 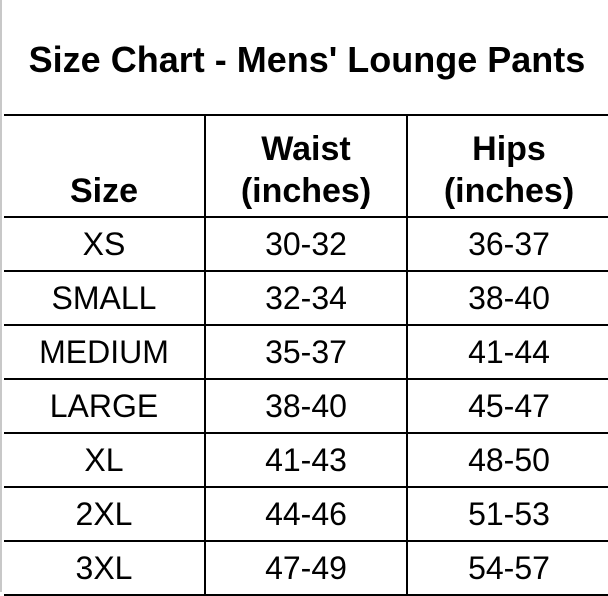 I want to click on header-hips: Hips (inches), so click(x=507, y=166).